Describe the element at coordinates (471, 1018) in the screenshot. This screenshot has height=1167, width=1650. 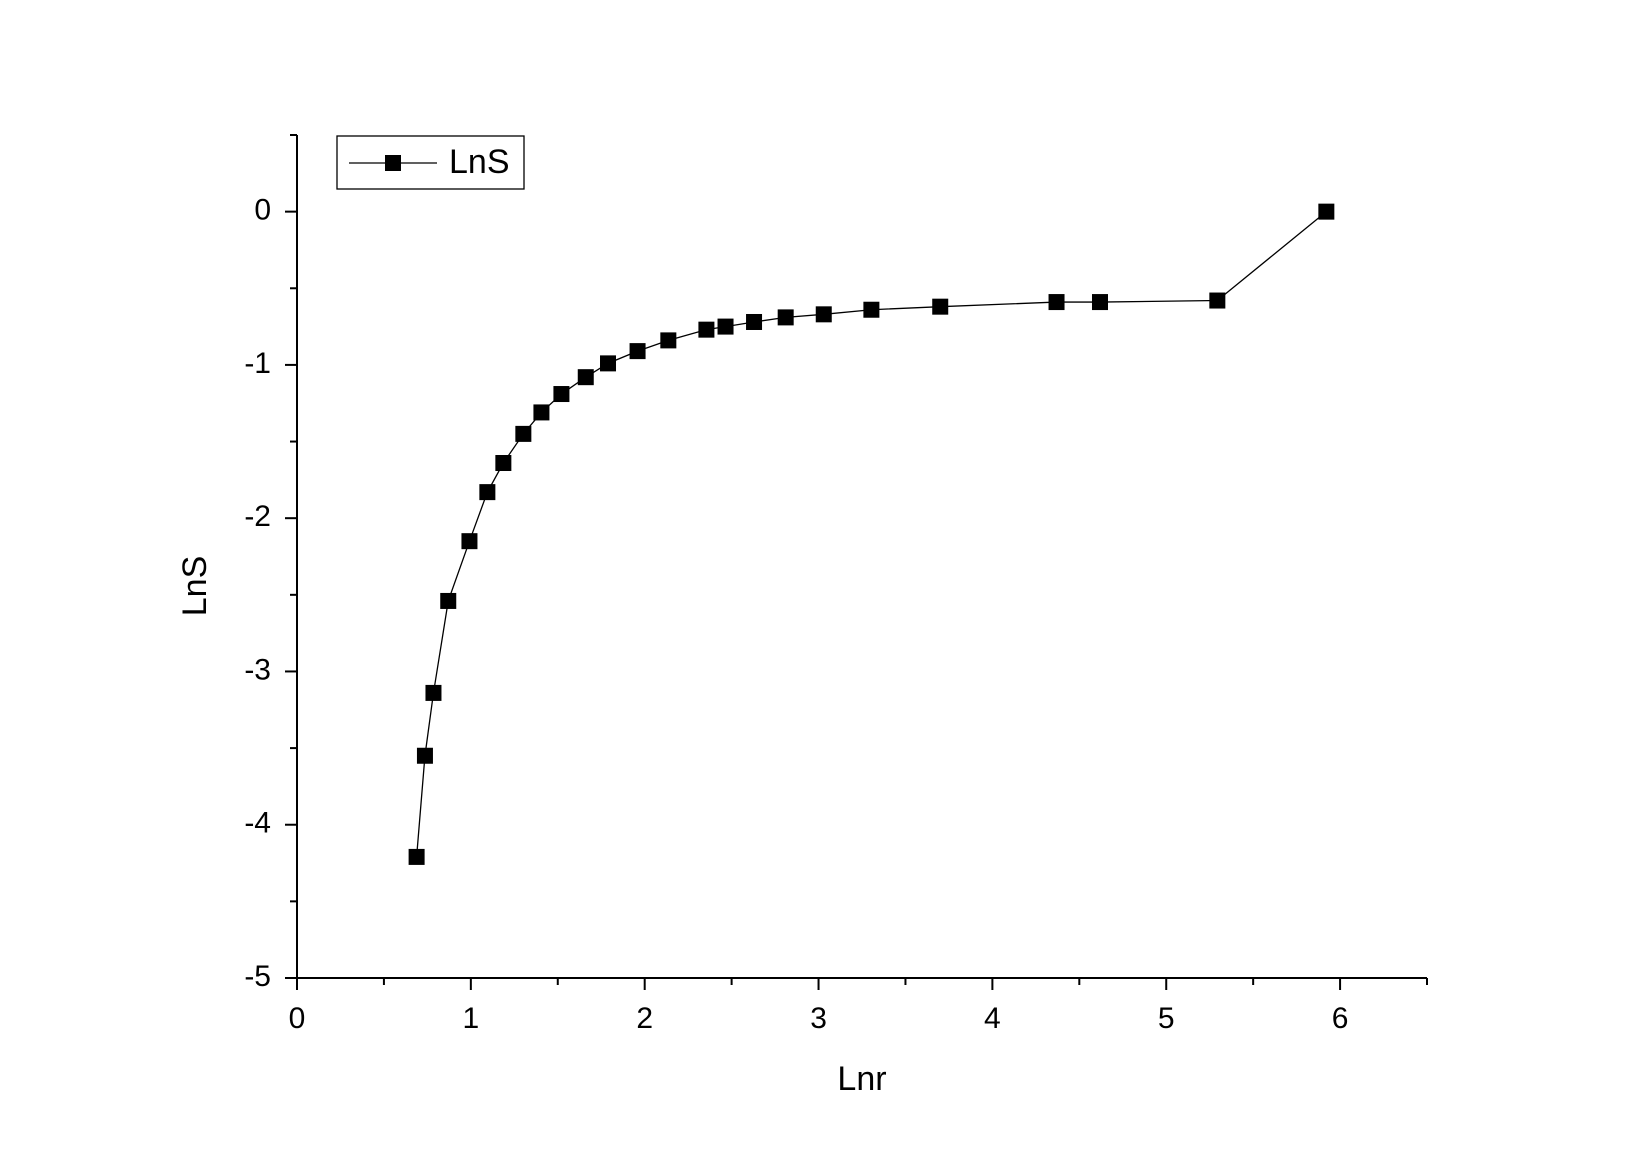
I see `x-tick-label: 1` at that location.